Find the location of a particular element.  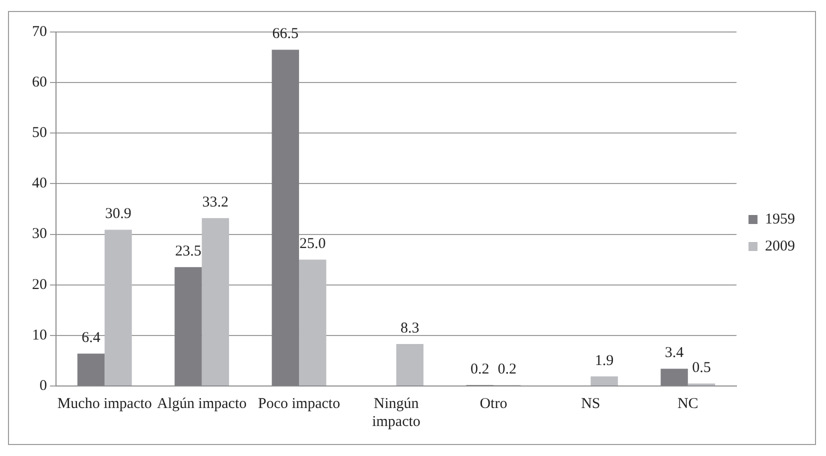

data-label: 8.3 is located at coordinates (410, 328).